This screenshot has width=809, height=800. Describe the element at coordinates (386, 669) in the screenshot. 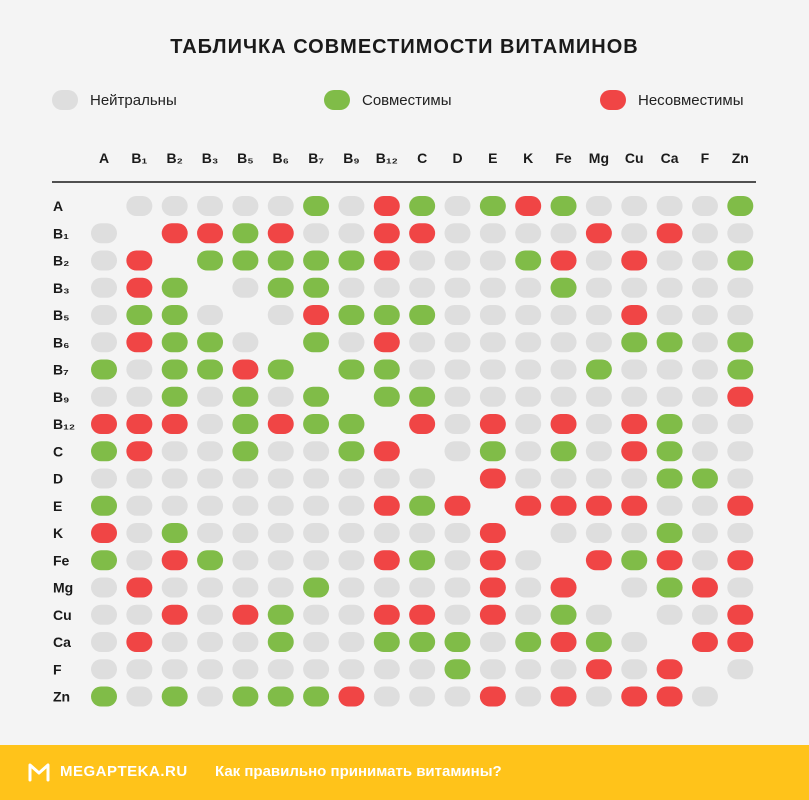

I see `cell-f-b12` at that location.